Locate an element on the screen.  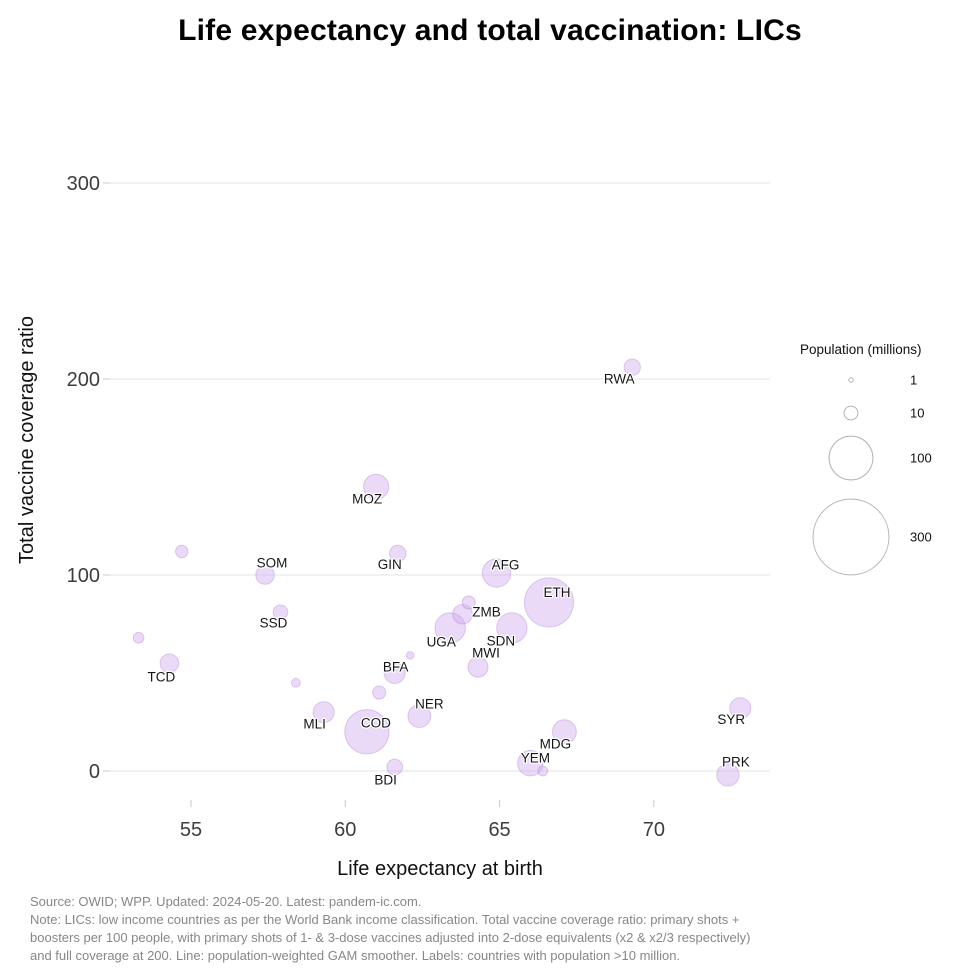
bubble-YEM is located at coordinates (530, 763).